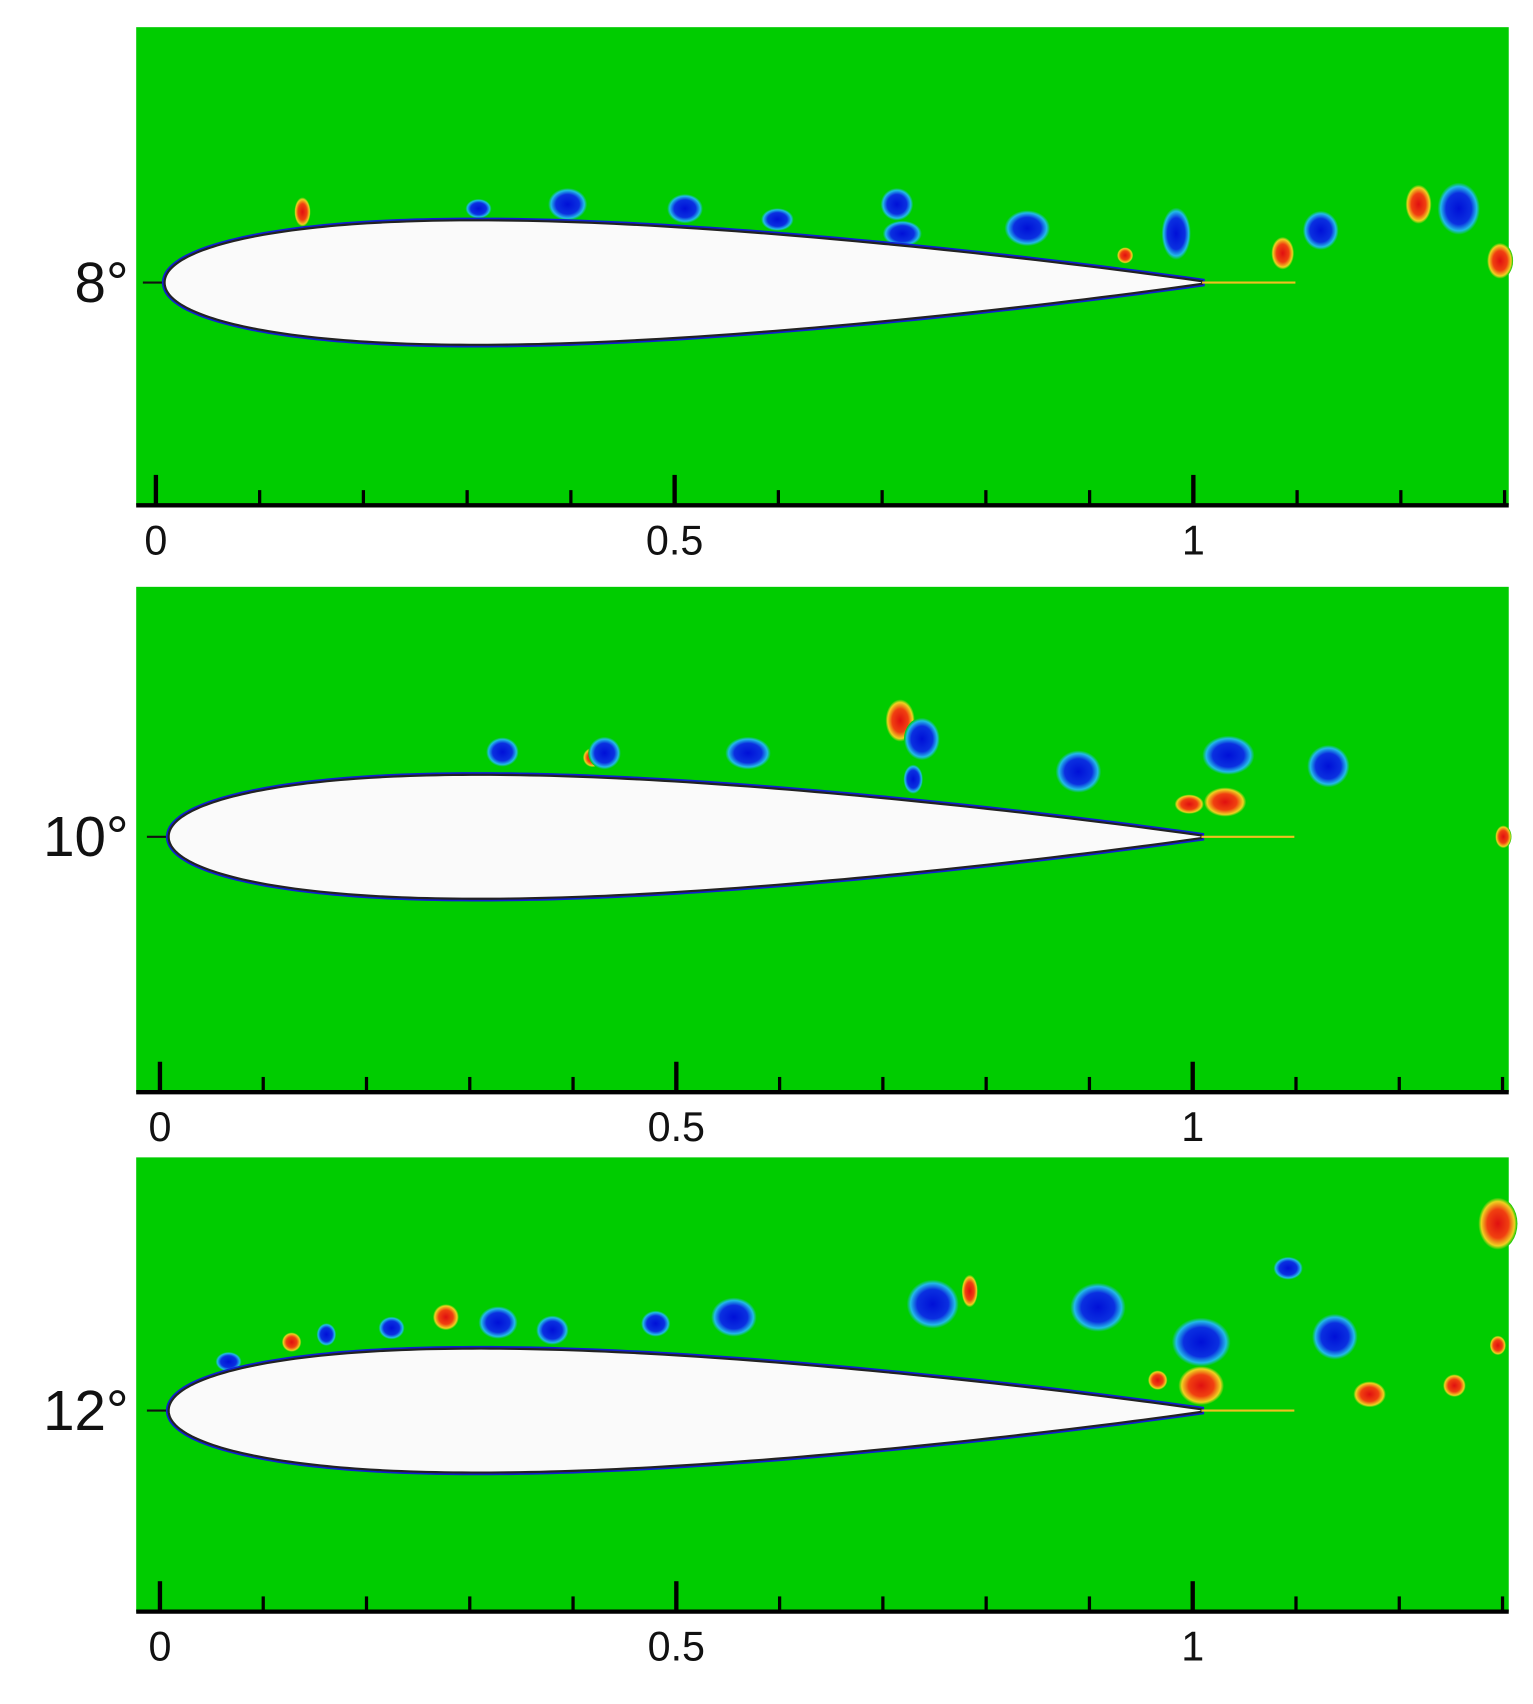 Image resolution: width=1533 pixels, height=1704 pixels. Describe the element at coordinates (85, 836) in the screenshot. I see `angle-label: 10°` at that location.